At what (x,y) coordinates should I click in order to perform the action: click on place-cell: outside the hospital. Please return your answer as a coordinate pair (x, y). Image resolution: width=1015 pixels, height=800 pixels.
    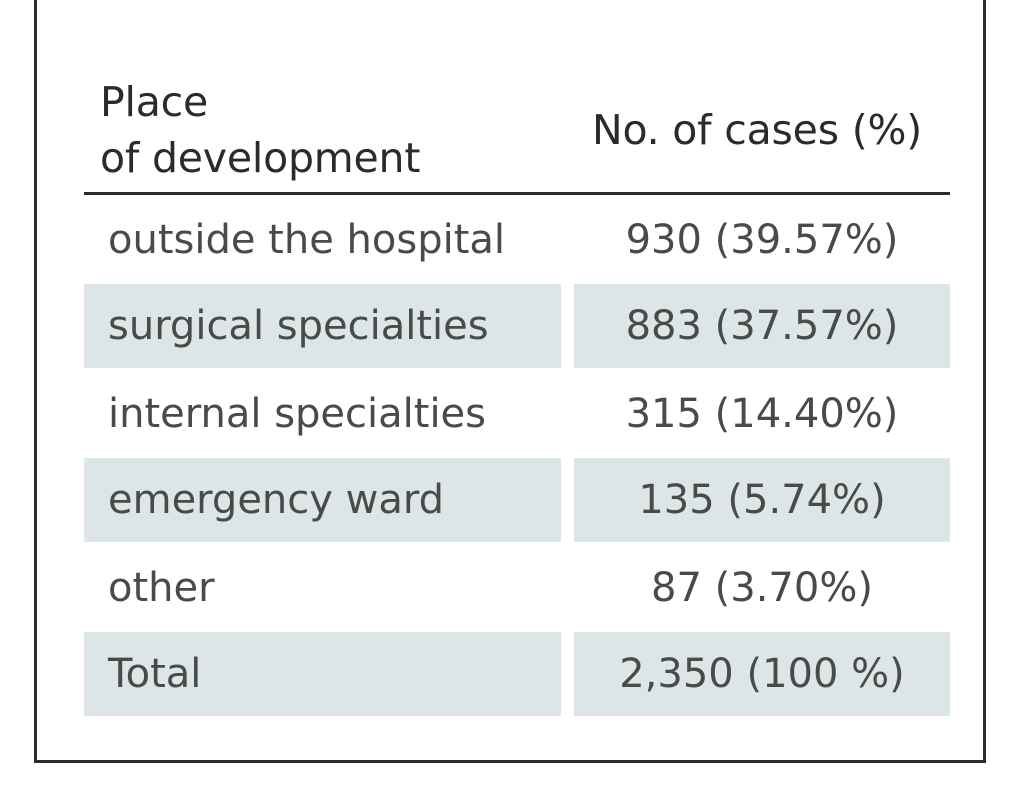
    Looking at the image, I should click on (307, 240).